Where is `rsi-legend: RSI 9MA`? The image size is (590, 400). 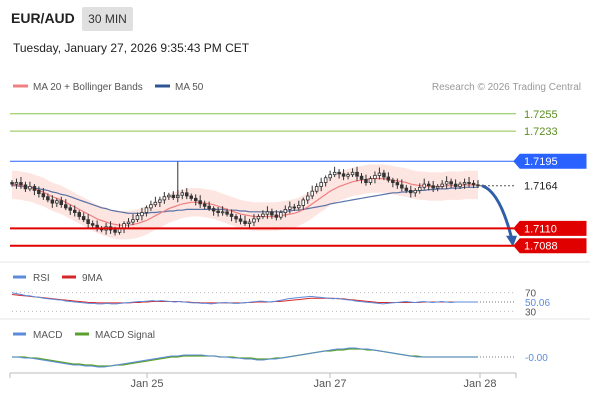 rsi-legend: RSI 9MA is located at coordinates (58, 278).